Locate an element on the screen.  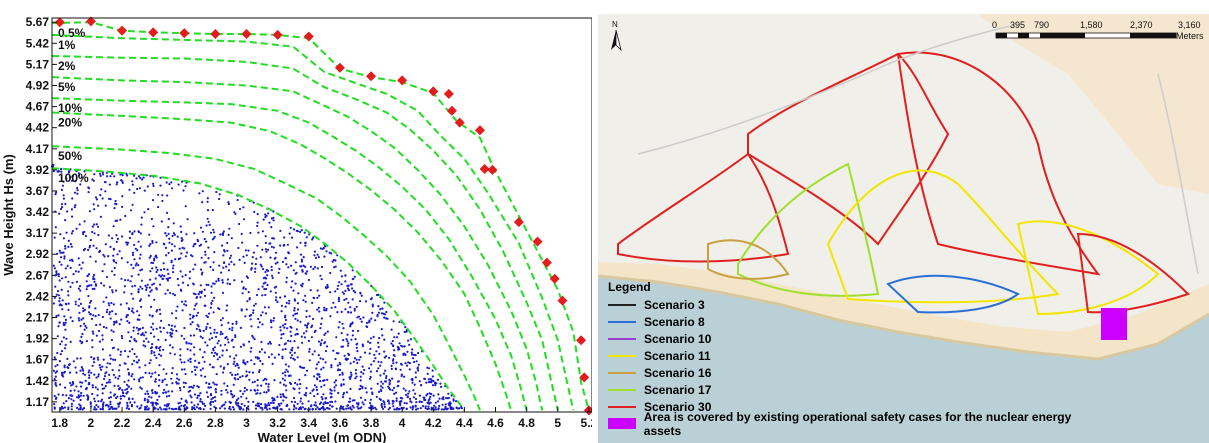
coastline is located at coordinates (903, 317).